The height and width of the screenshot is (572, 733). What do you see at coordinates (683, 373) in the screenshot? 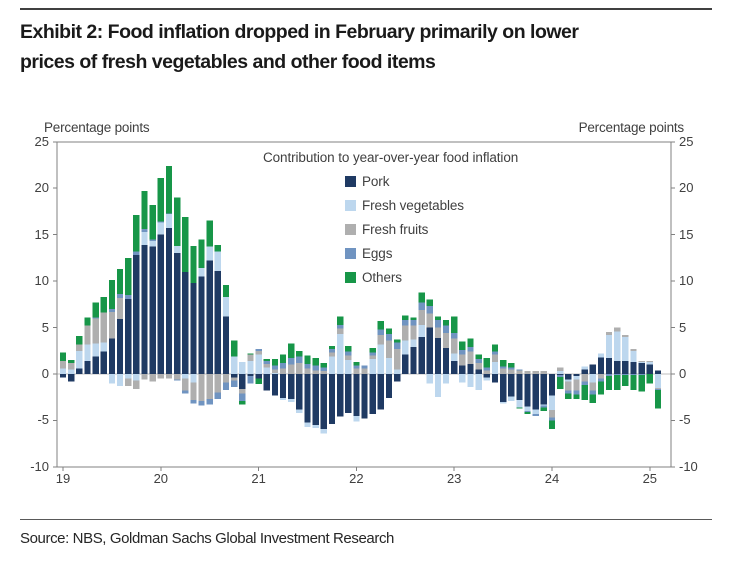
I see `y-tick-label-right: 0` at bounding box center [683, 373].